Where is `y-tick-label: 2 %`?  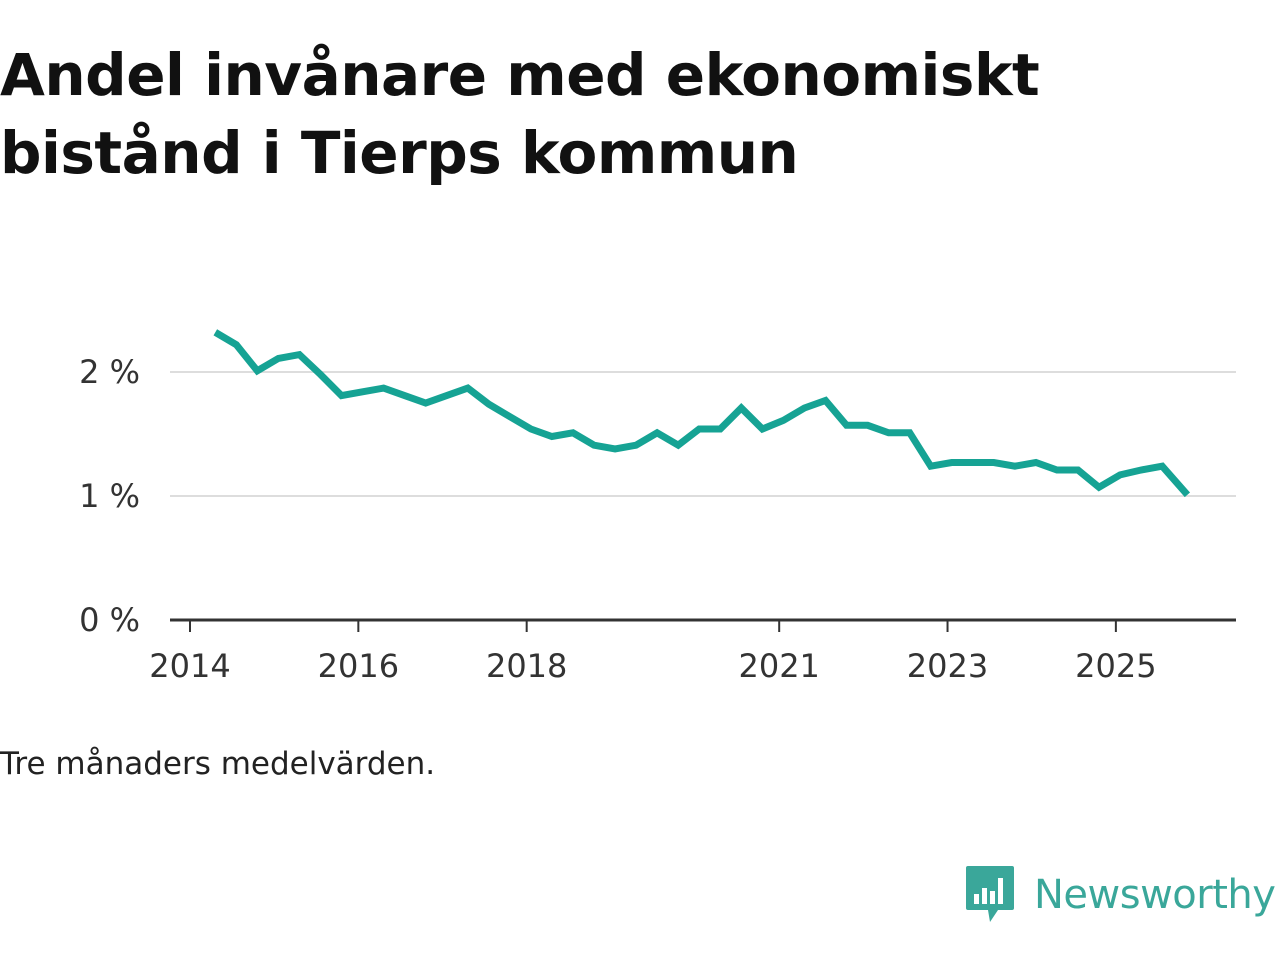 y-tick-label: 2 % is located at coordinates (109, 372).